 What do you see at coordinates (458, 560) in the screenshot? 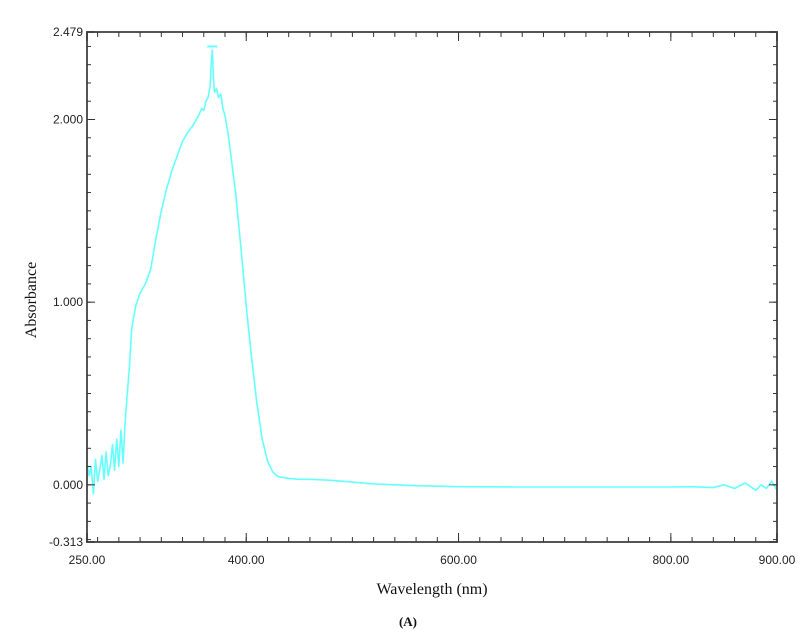
I see `x-tick-label: 600.00` at bounding box center [458, 560].